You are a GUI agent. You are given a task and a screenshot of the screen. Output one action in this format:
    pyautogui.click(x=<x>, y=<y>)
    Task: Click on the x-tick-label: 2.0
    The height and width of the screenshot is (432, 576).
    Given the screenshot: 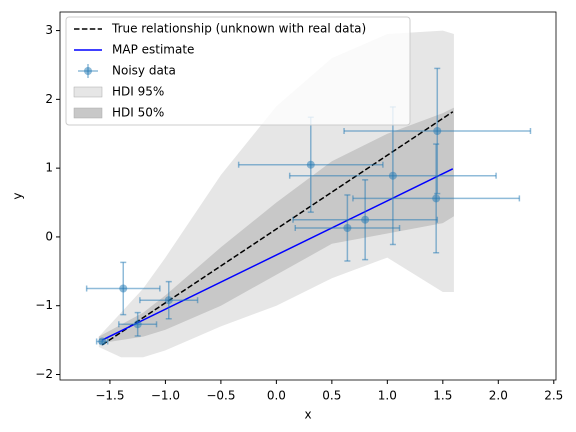 What is the action you would take?
    pyautogui.click(x=498, y=396)
    